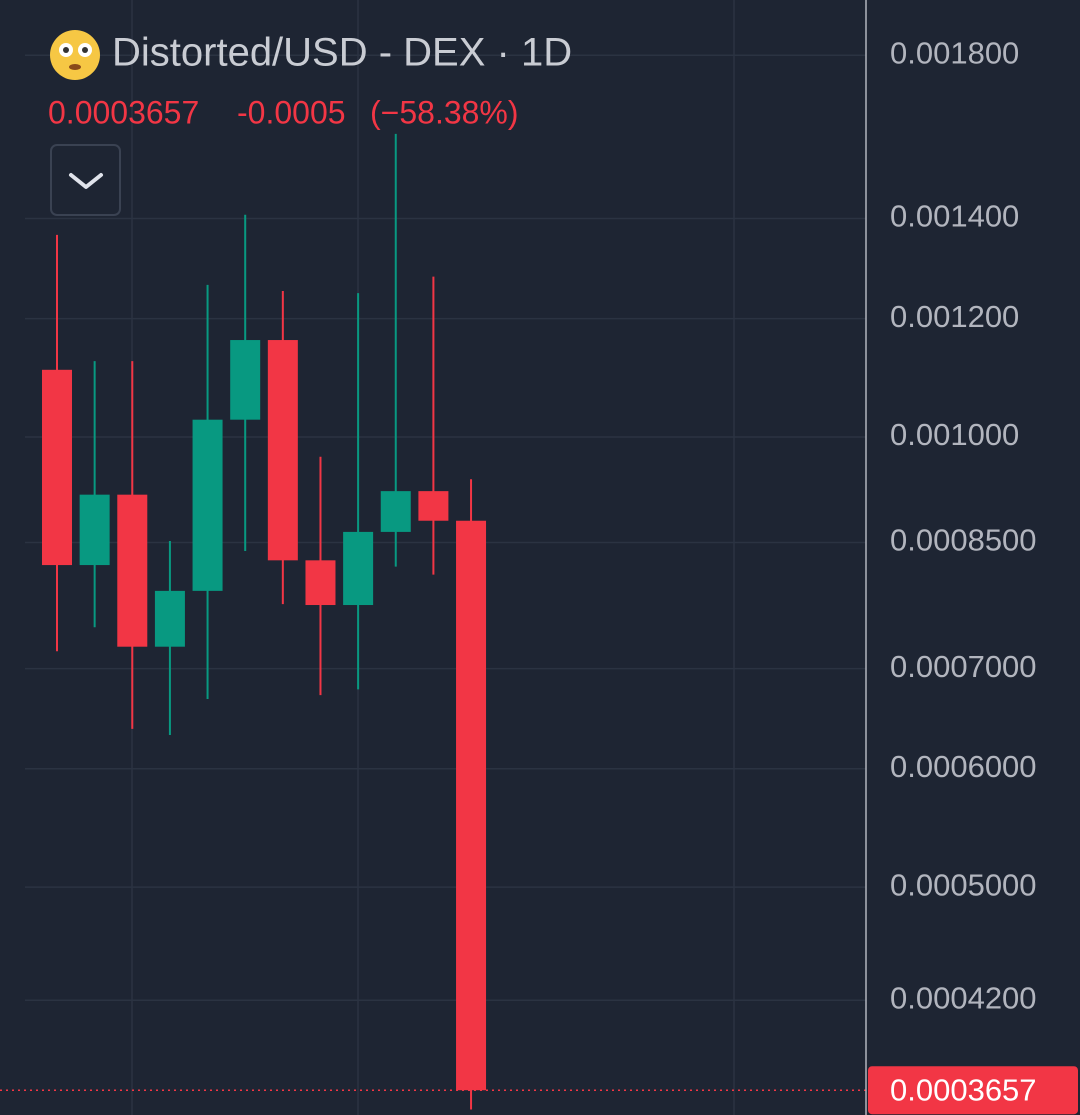  I want to click on last-price-badge, so click(973, 1090).